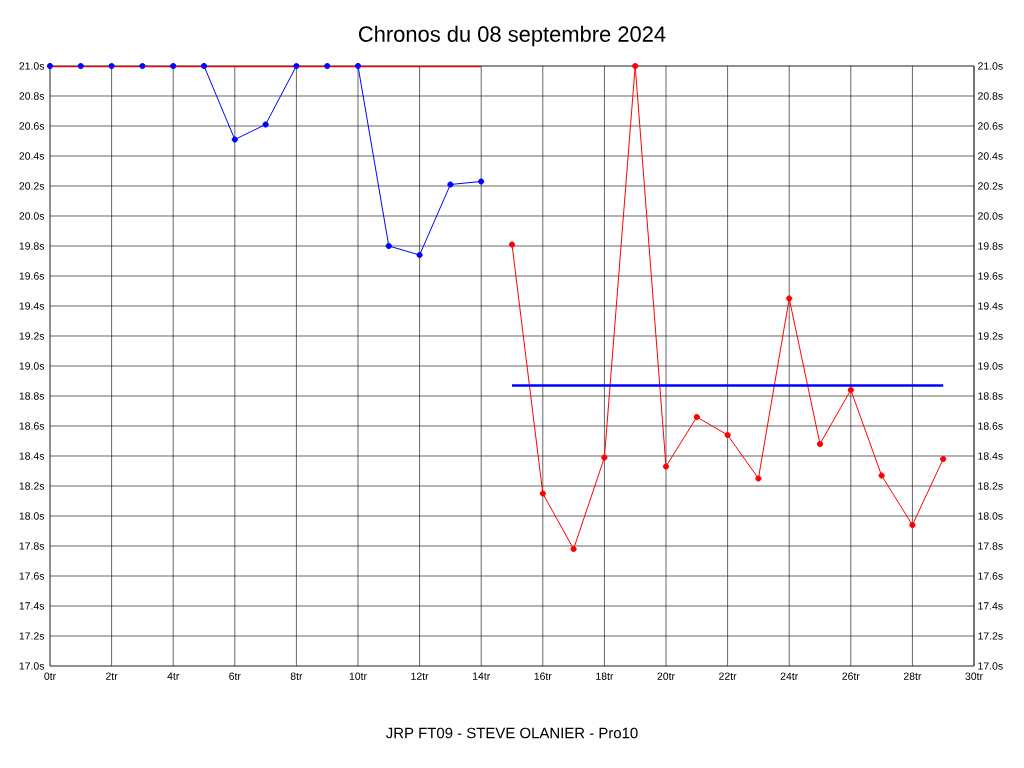  Describe the element at coordinates (32, 426) in the screenshot. I see `y-tick-label: 18.6s` at that location.